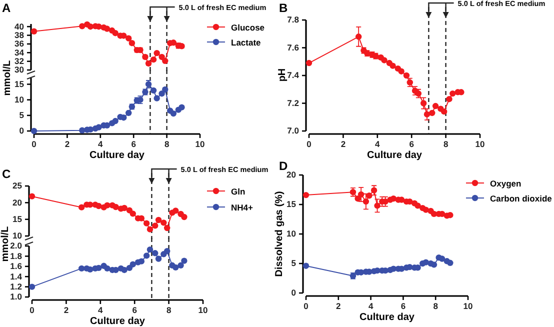 This screenshot has width=554, height=327. What do you see at coordinates (248, 27) in the screenshot?
I see `legend-label: Glucose` at bounding box center [248, 27].